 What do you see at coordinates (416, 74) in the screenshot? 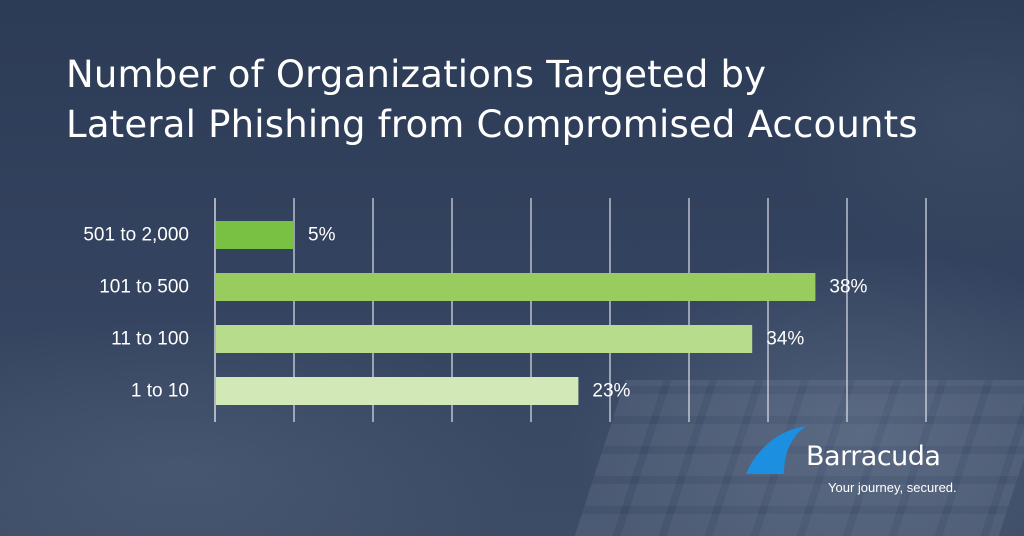
I see `chart-title-line-1: Number of Organizations Targeted by` at bounding box center [416, 74].